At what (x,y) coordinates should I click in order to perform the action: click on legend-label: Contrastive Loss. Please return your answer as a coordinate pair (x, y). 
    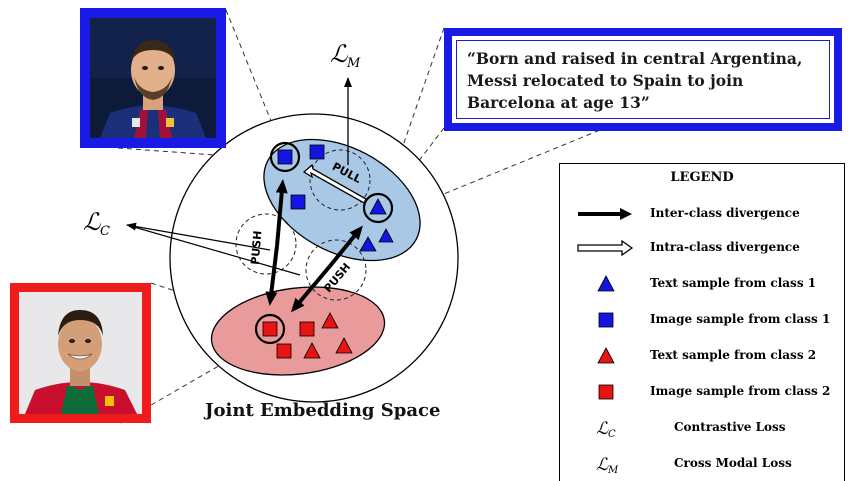
    Looking at the image, I should click on (730, 427).